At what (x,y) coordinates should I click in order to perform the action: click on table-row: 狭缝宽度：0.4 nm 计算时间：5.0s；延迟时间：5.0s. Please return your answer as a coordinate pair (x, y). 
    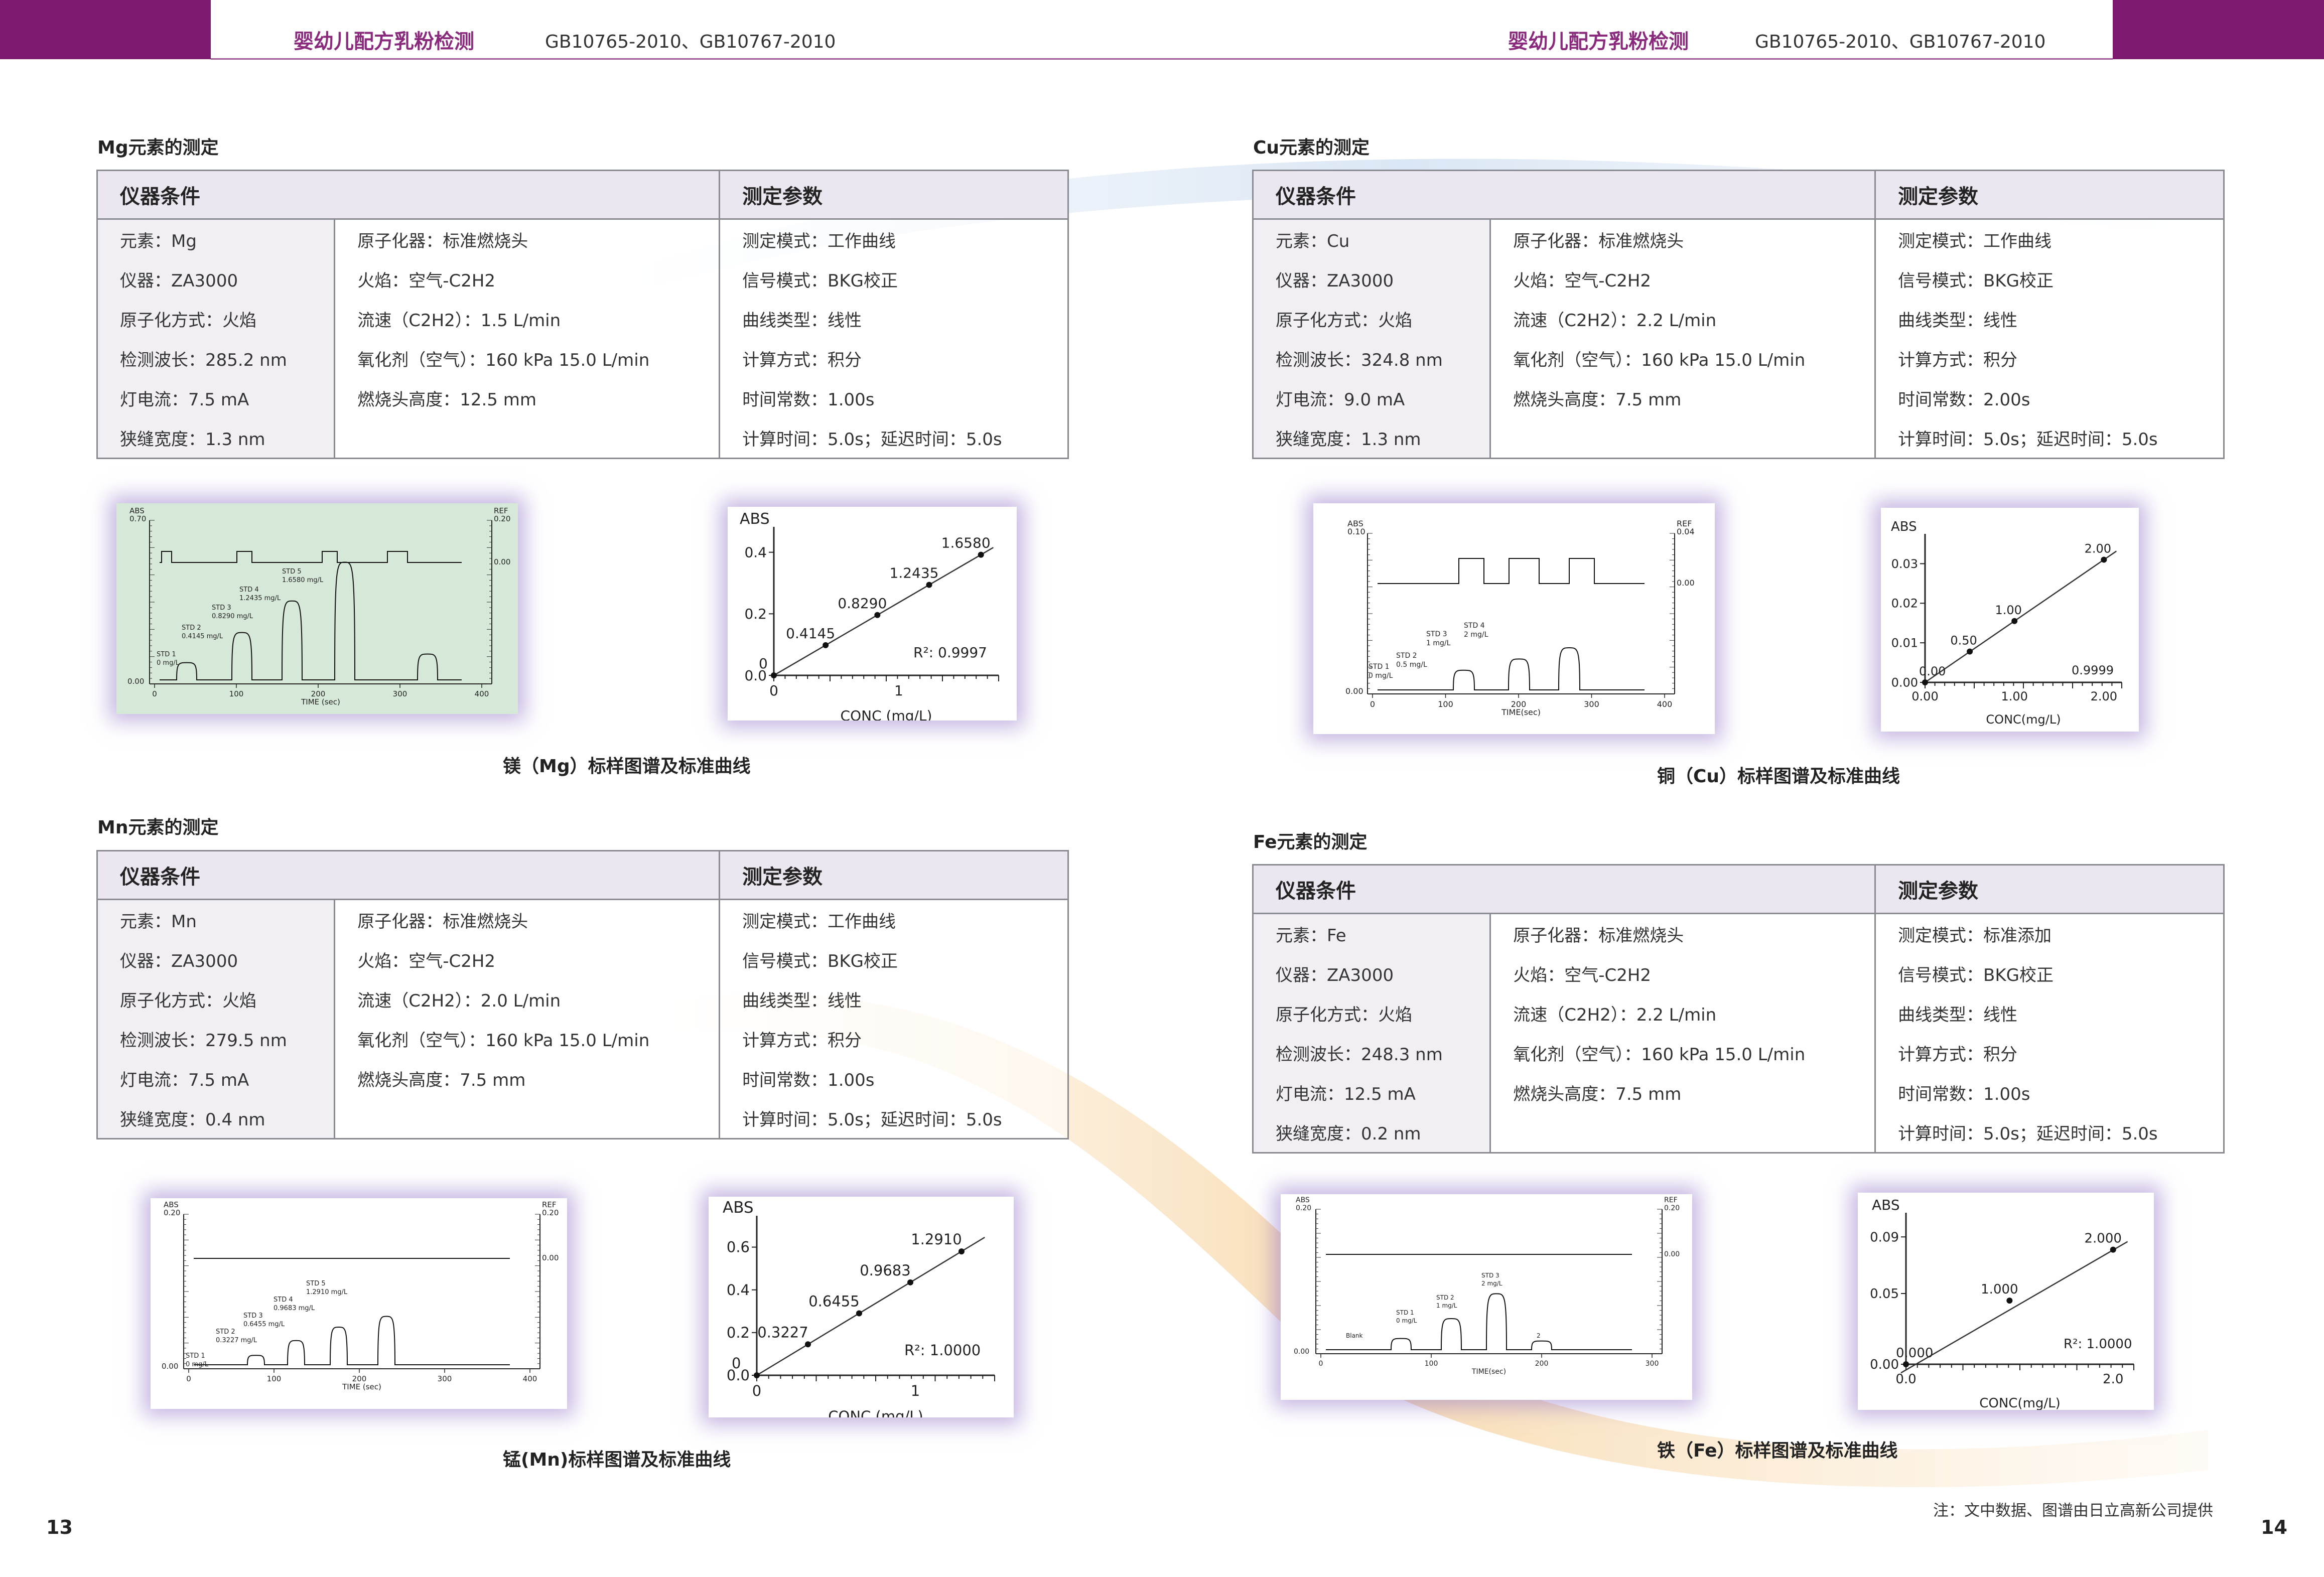
    Looking at the image, I should click on (582, 1118).